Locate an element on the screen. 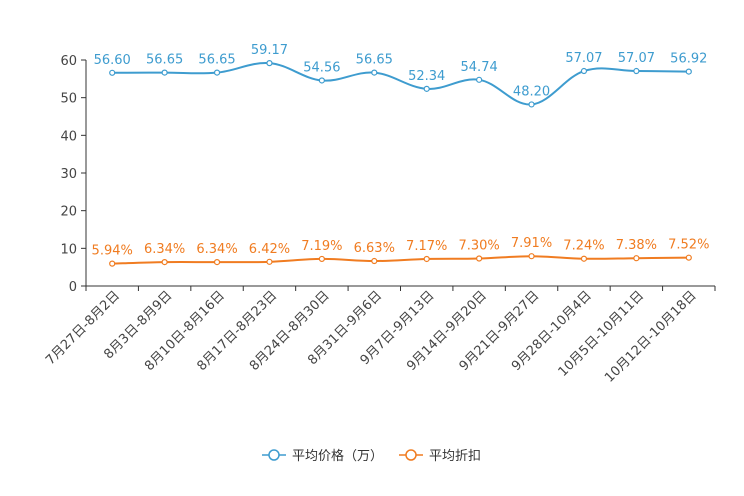 This screenshot has width=744, height=496. y-tick-label: 40 is located at coordinates (68, 136).